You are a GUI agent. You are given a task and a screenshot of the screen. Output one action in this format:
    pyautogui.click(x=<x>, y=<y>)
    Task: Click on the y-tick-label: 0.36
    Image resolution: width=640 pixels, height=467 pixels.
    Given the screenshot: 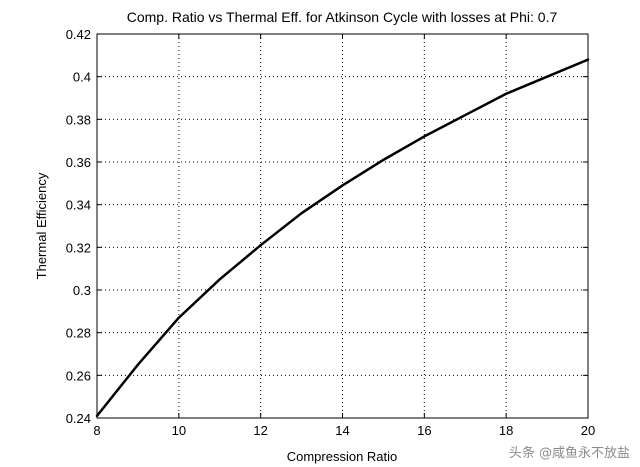 What is the action you would take?
    pyautogui.click(x=78, y=162)
    